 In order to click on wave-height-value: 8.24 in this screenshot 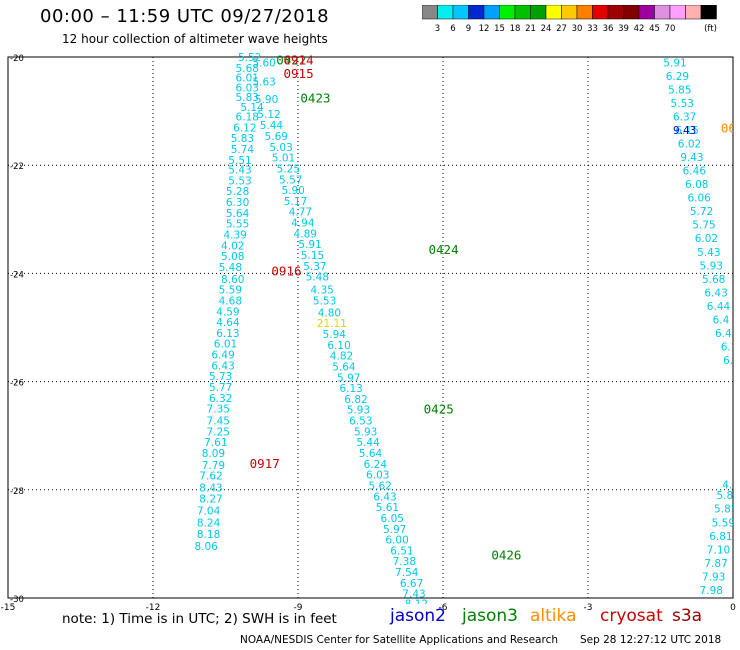, I will do `click(209, 523)`.